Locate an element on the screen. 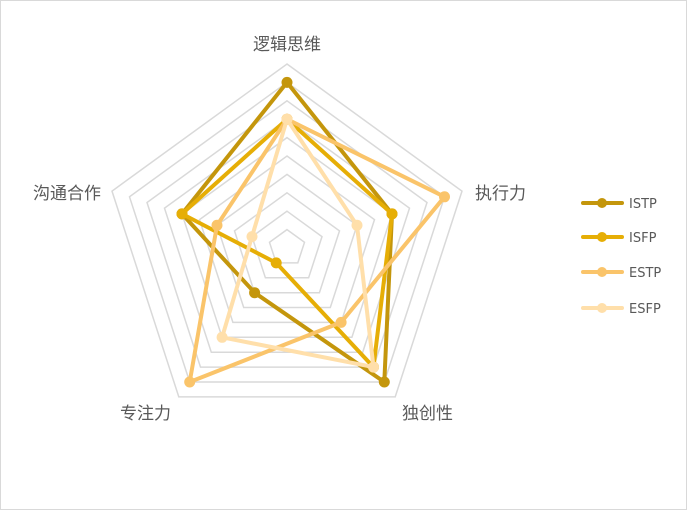 Image resolution: width=687 pixels, height=510 pixels. legend: ISTP ISFP ESTP ESFP is located at coordinates (621, 257).